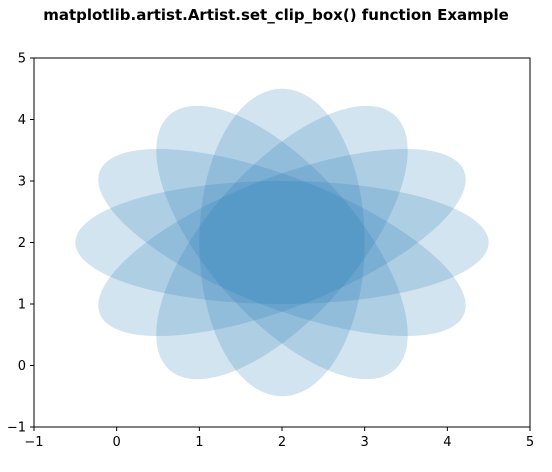 The width and height of the screenshot is (552, 472). What do you see at coordinates (22, 305) in the screenshot?
I see `y-tick-label: 1` at bounding box center [22, 305].